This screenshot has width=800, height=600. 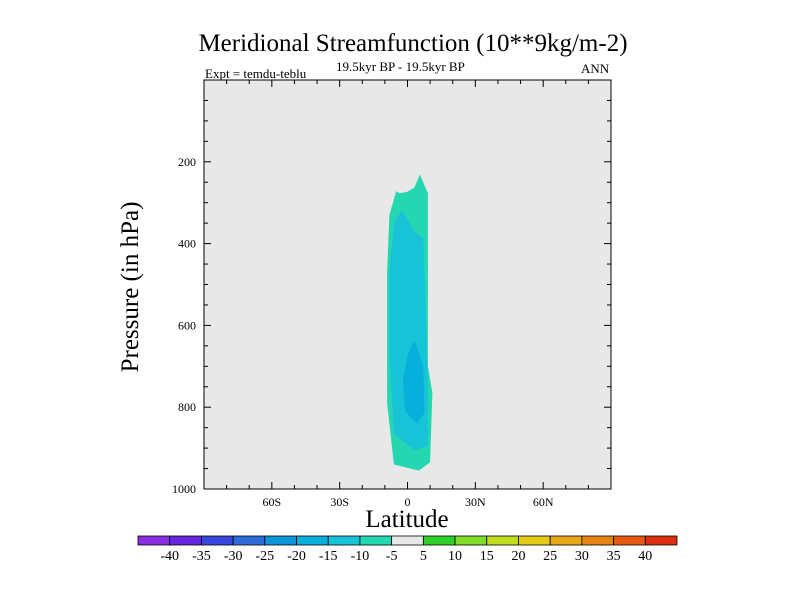 I want to click on colorbar-label: 15, so click(x=487, y=556).